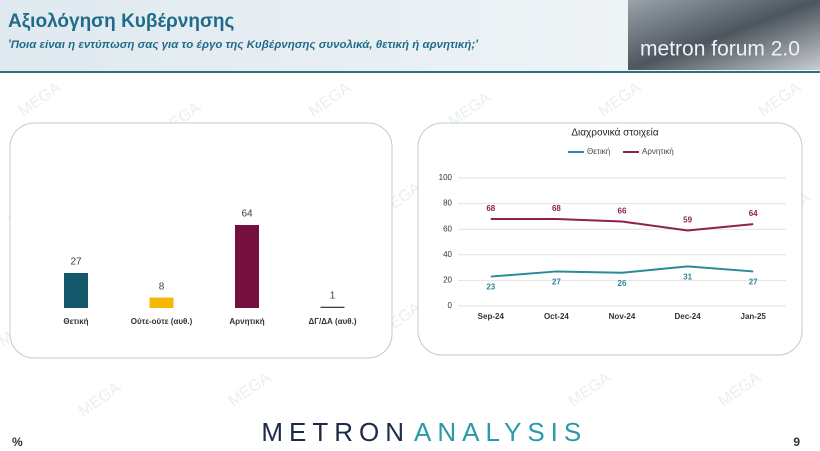 This screenshot has width=820, height=451. What do you see at coordinates (622, 316) in the screenshot?
I see `x-tick-label: Nov-24` at bounding box center [622, 316].